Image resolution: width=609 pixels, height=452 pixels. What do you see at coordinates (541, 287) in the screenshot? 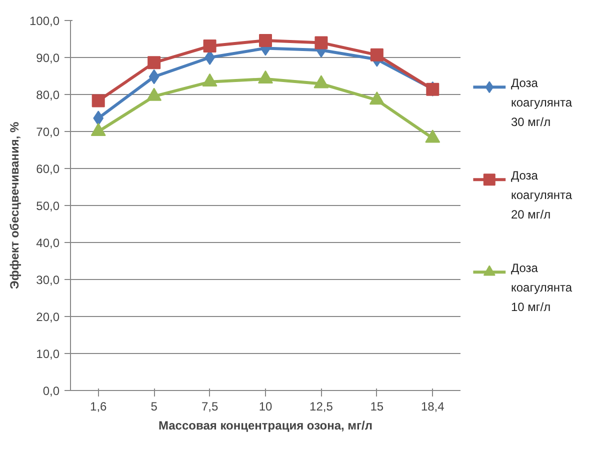
I see `legend-label: Доза коагулянта 10 мг/л` at bounding box center [541, 287].